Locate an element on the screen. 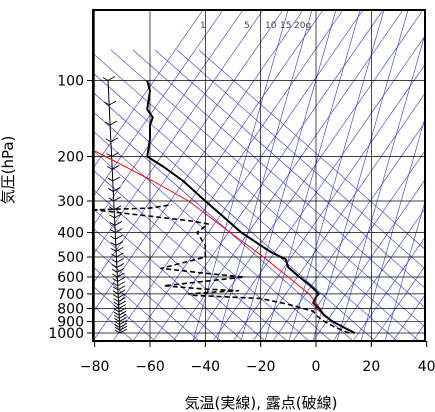 This screenshot has width=435, height=412. mixing-ratio-label: 5 is located at coordinates (247, 26).